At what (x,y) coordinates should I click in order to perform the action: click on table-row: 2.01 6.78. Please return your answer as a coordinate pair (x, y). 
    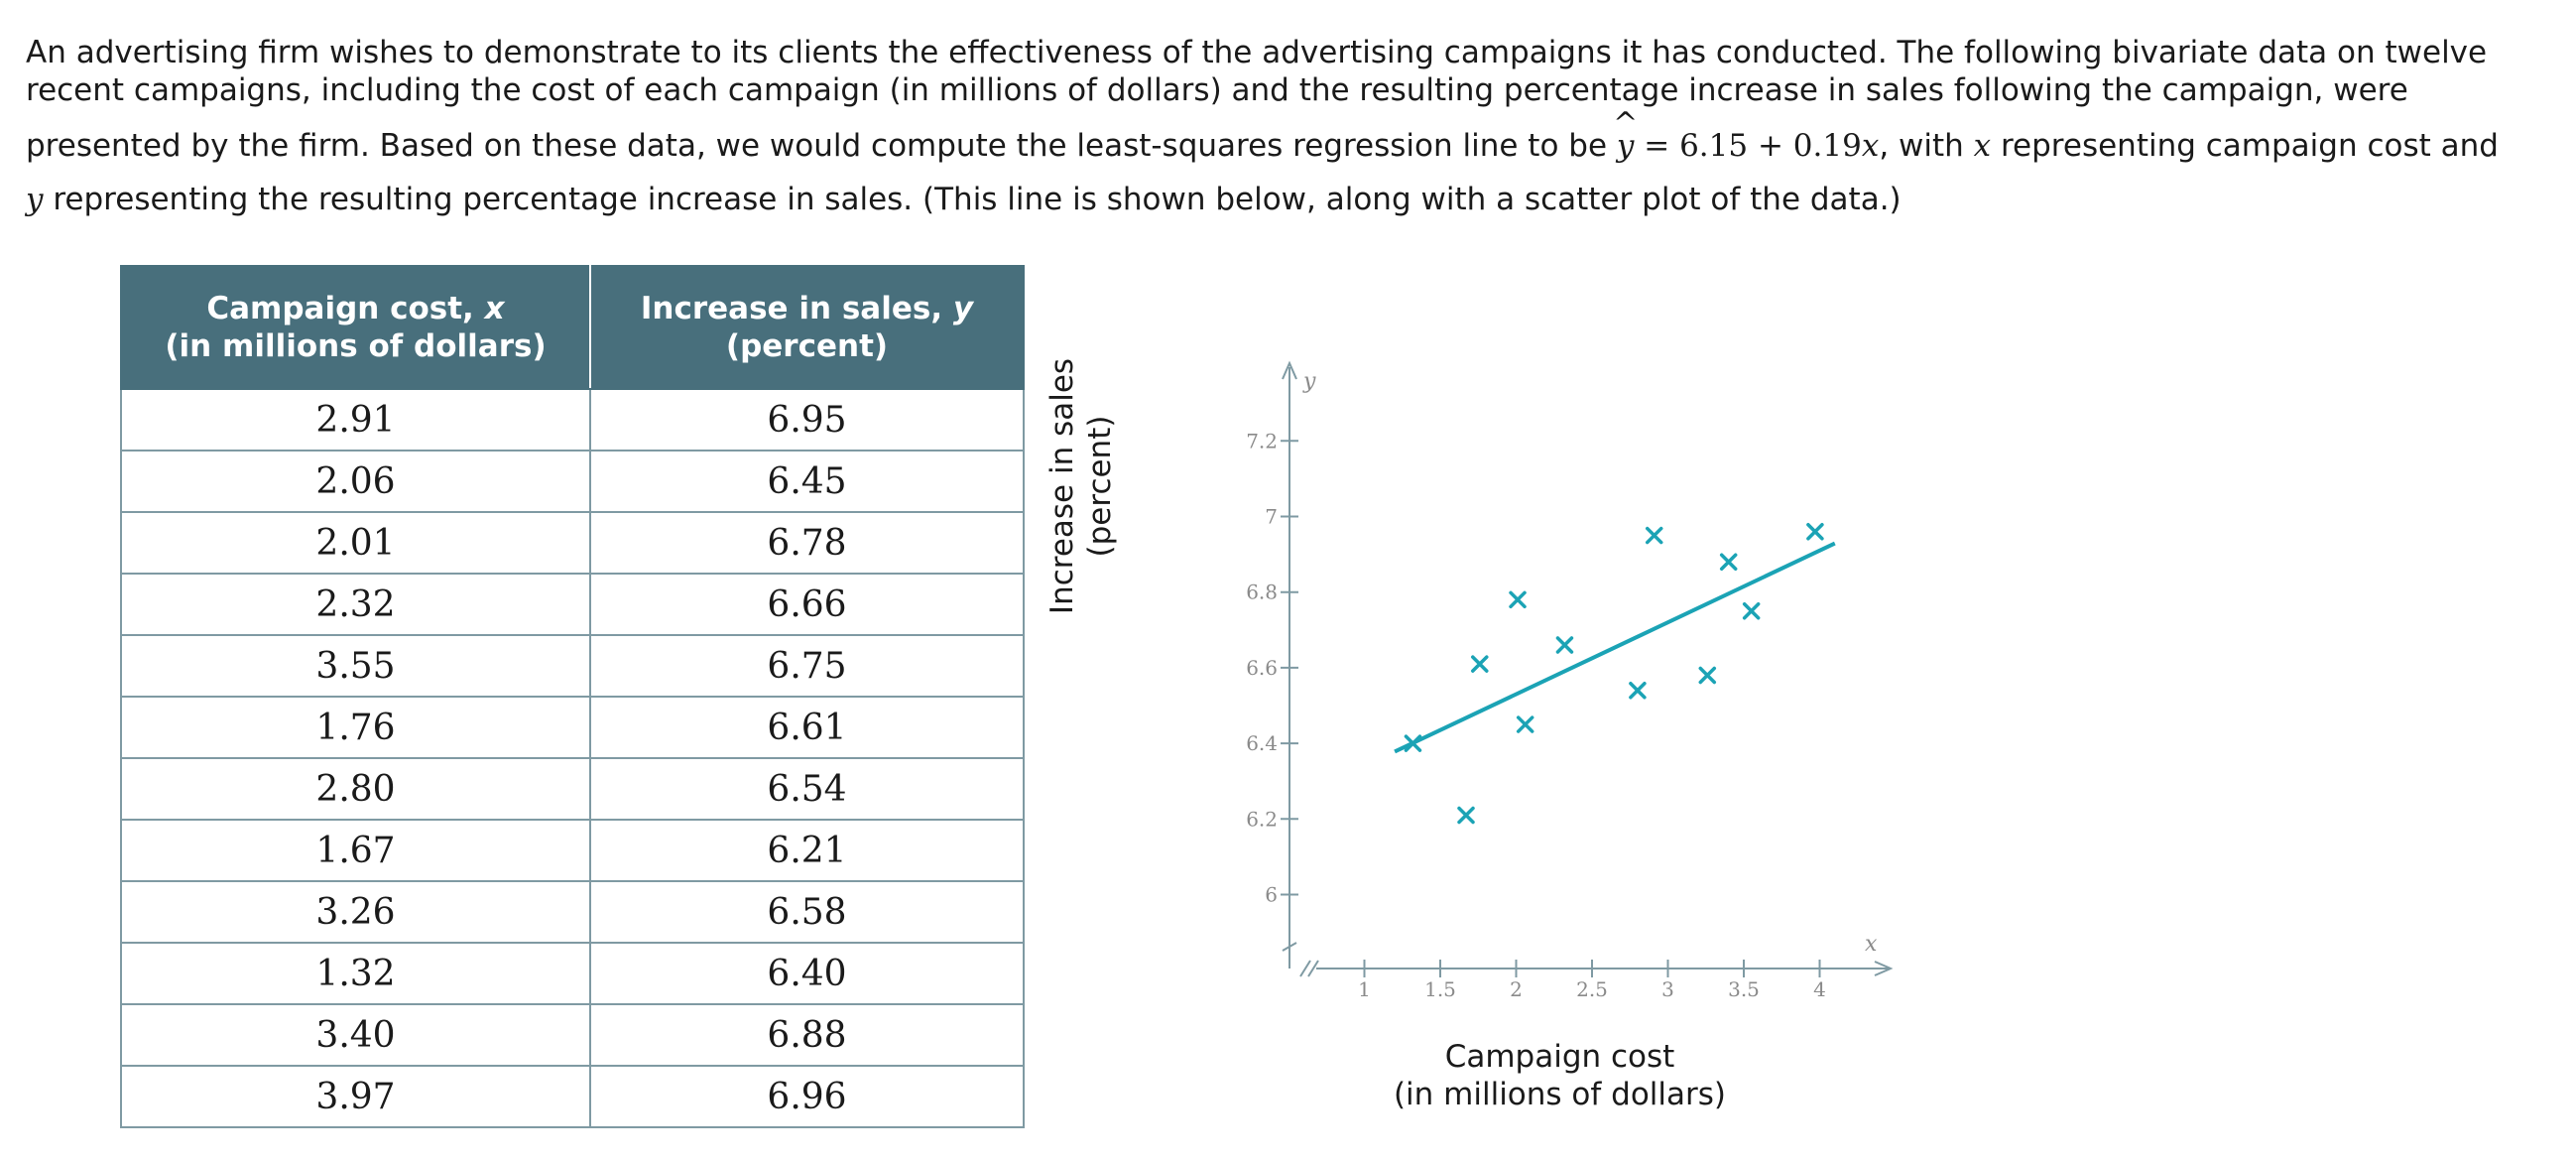
    Looking at the image, I should click on (572, 543).